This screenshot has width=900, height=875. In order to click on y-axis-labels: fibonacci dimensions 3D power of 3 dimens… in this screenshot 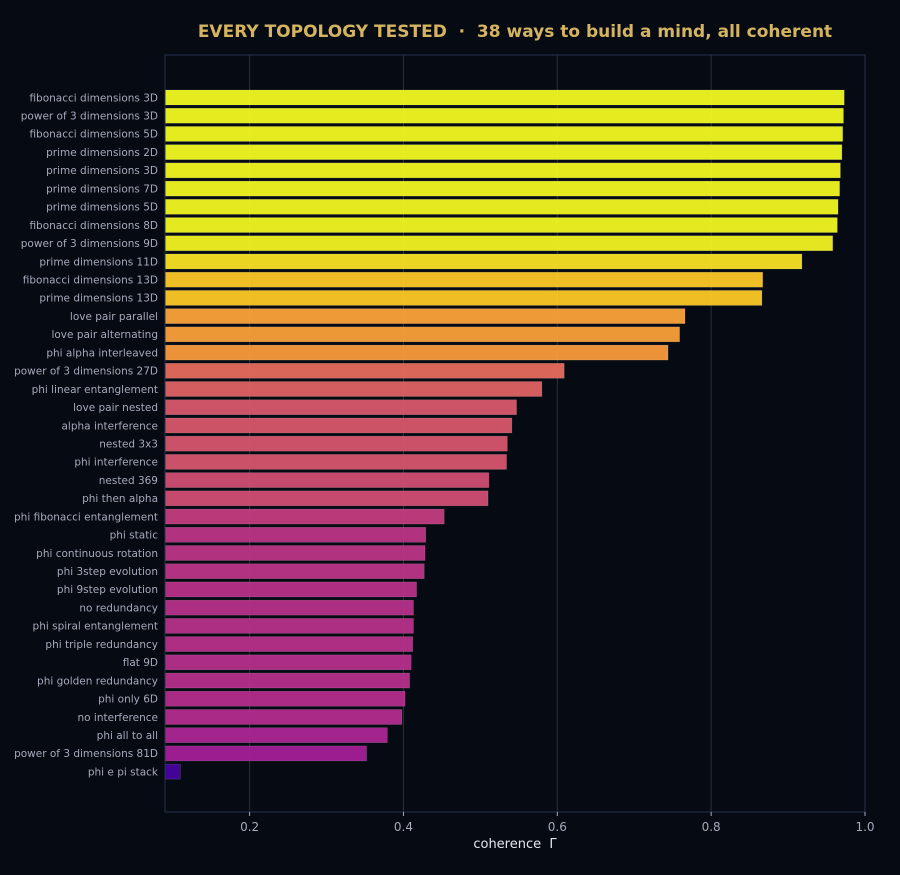, I will do `click(86, 435)`.